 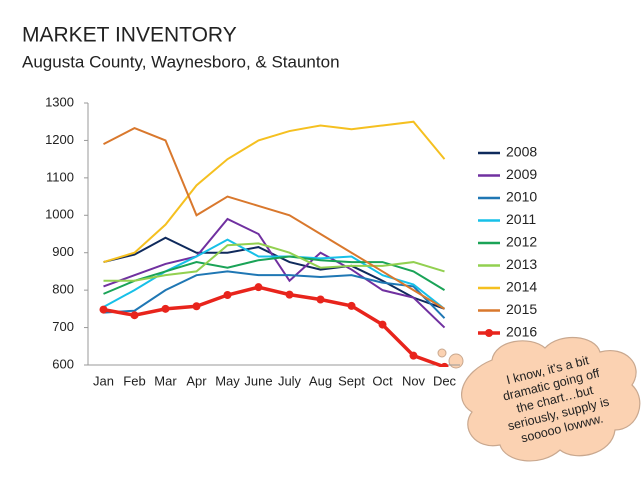 I want to click on y-tick-label: 1000, so click(x=59, y=214).